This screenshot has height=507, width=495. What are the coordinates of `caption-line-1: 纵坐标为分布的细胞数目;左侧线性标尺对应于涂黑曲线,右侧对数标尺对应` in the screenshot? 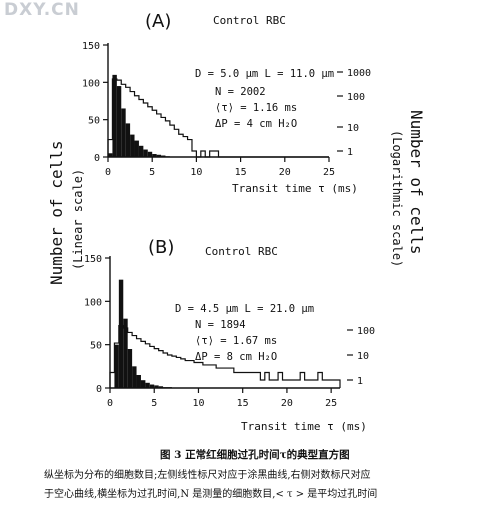 It's located at (207, 475).